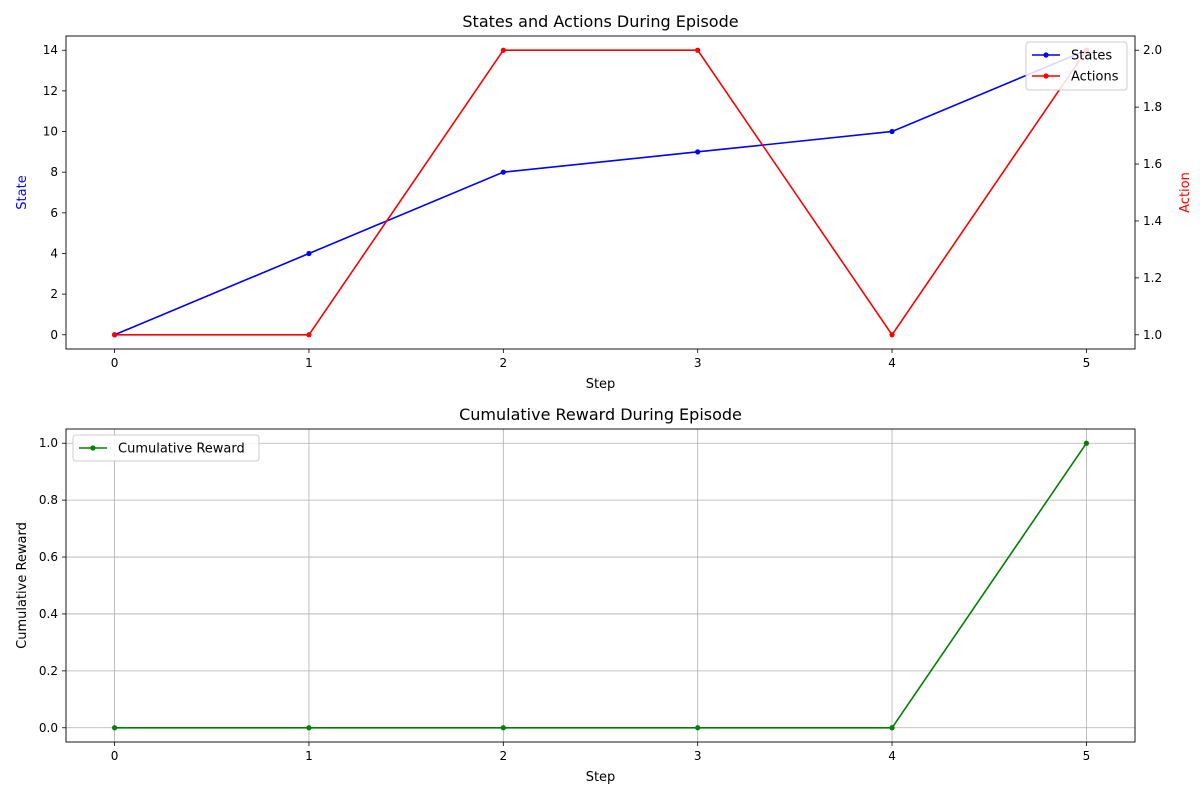  What do you see at coordinates (600, 414) in the screenshot?
I see `chart1-title: Cumulative Reward During Episode` at bounding box center [600, 414].